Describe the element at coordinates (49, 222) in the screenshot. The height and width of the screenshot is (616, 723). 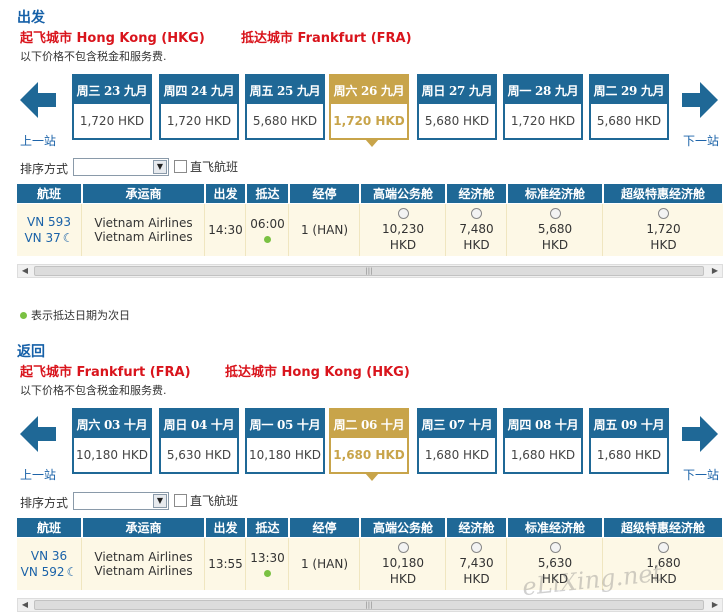
I see `flight-number: VN 593` at that location.